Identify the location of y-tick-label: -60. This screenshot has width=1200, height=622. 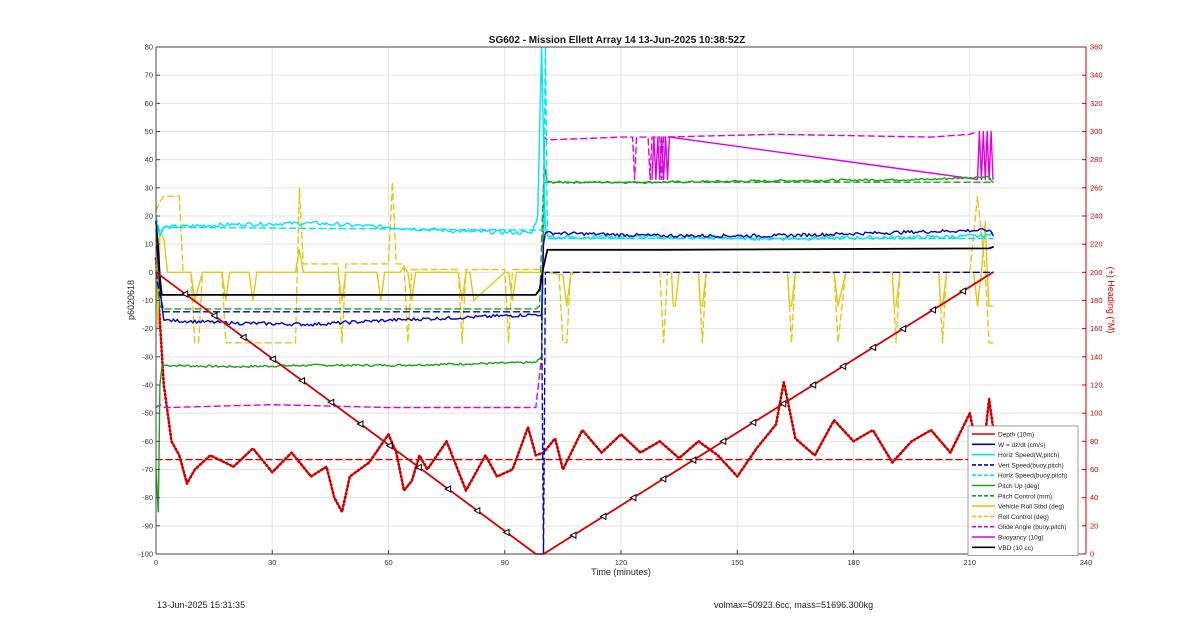
(147, 441).